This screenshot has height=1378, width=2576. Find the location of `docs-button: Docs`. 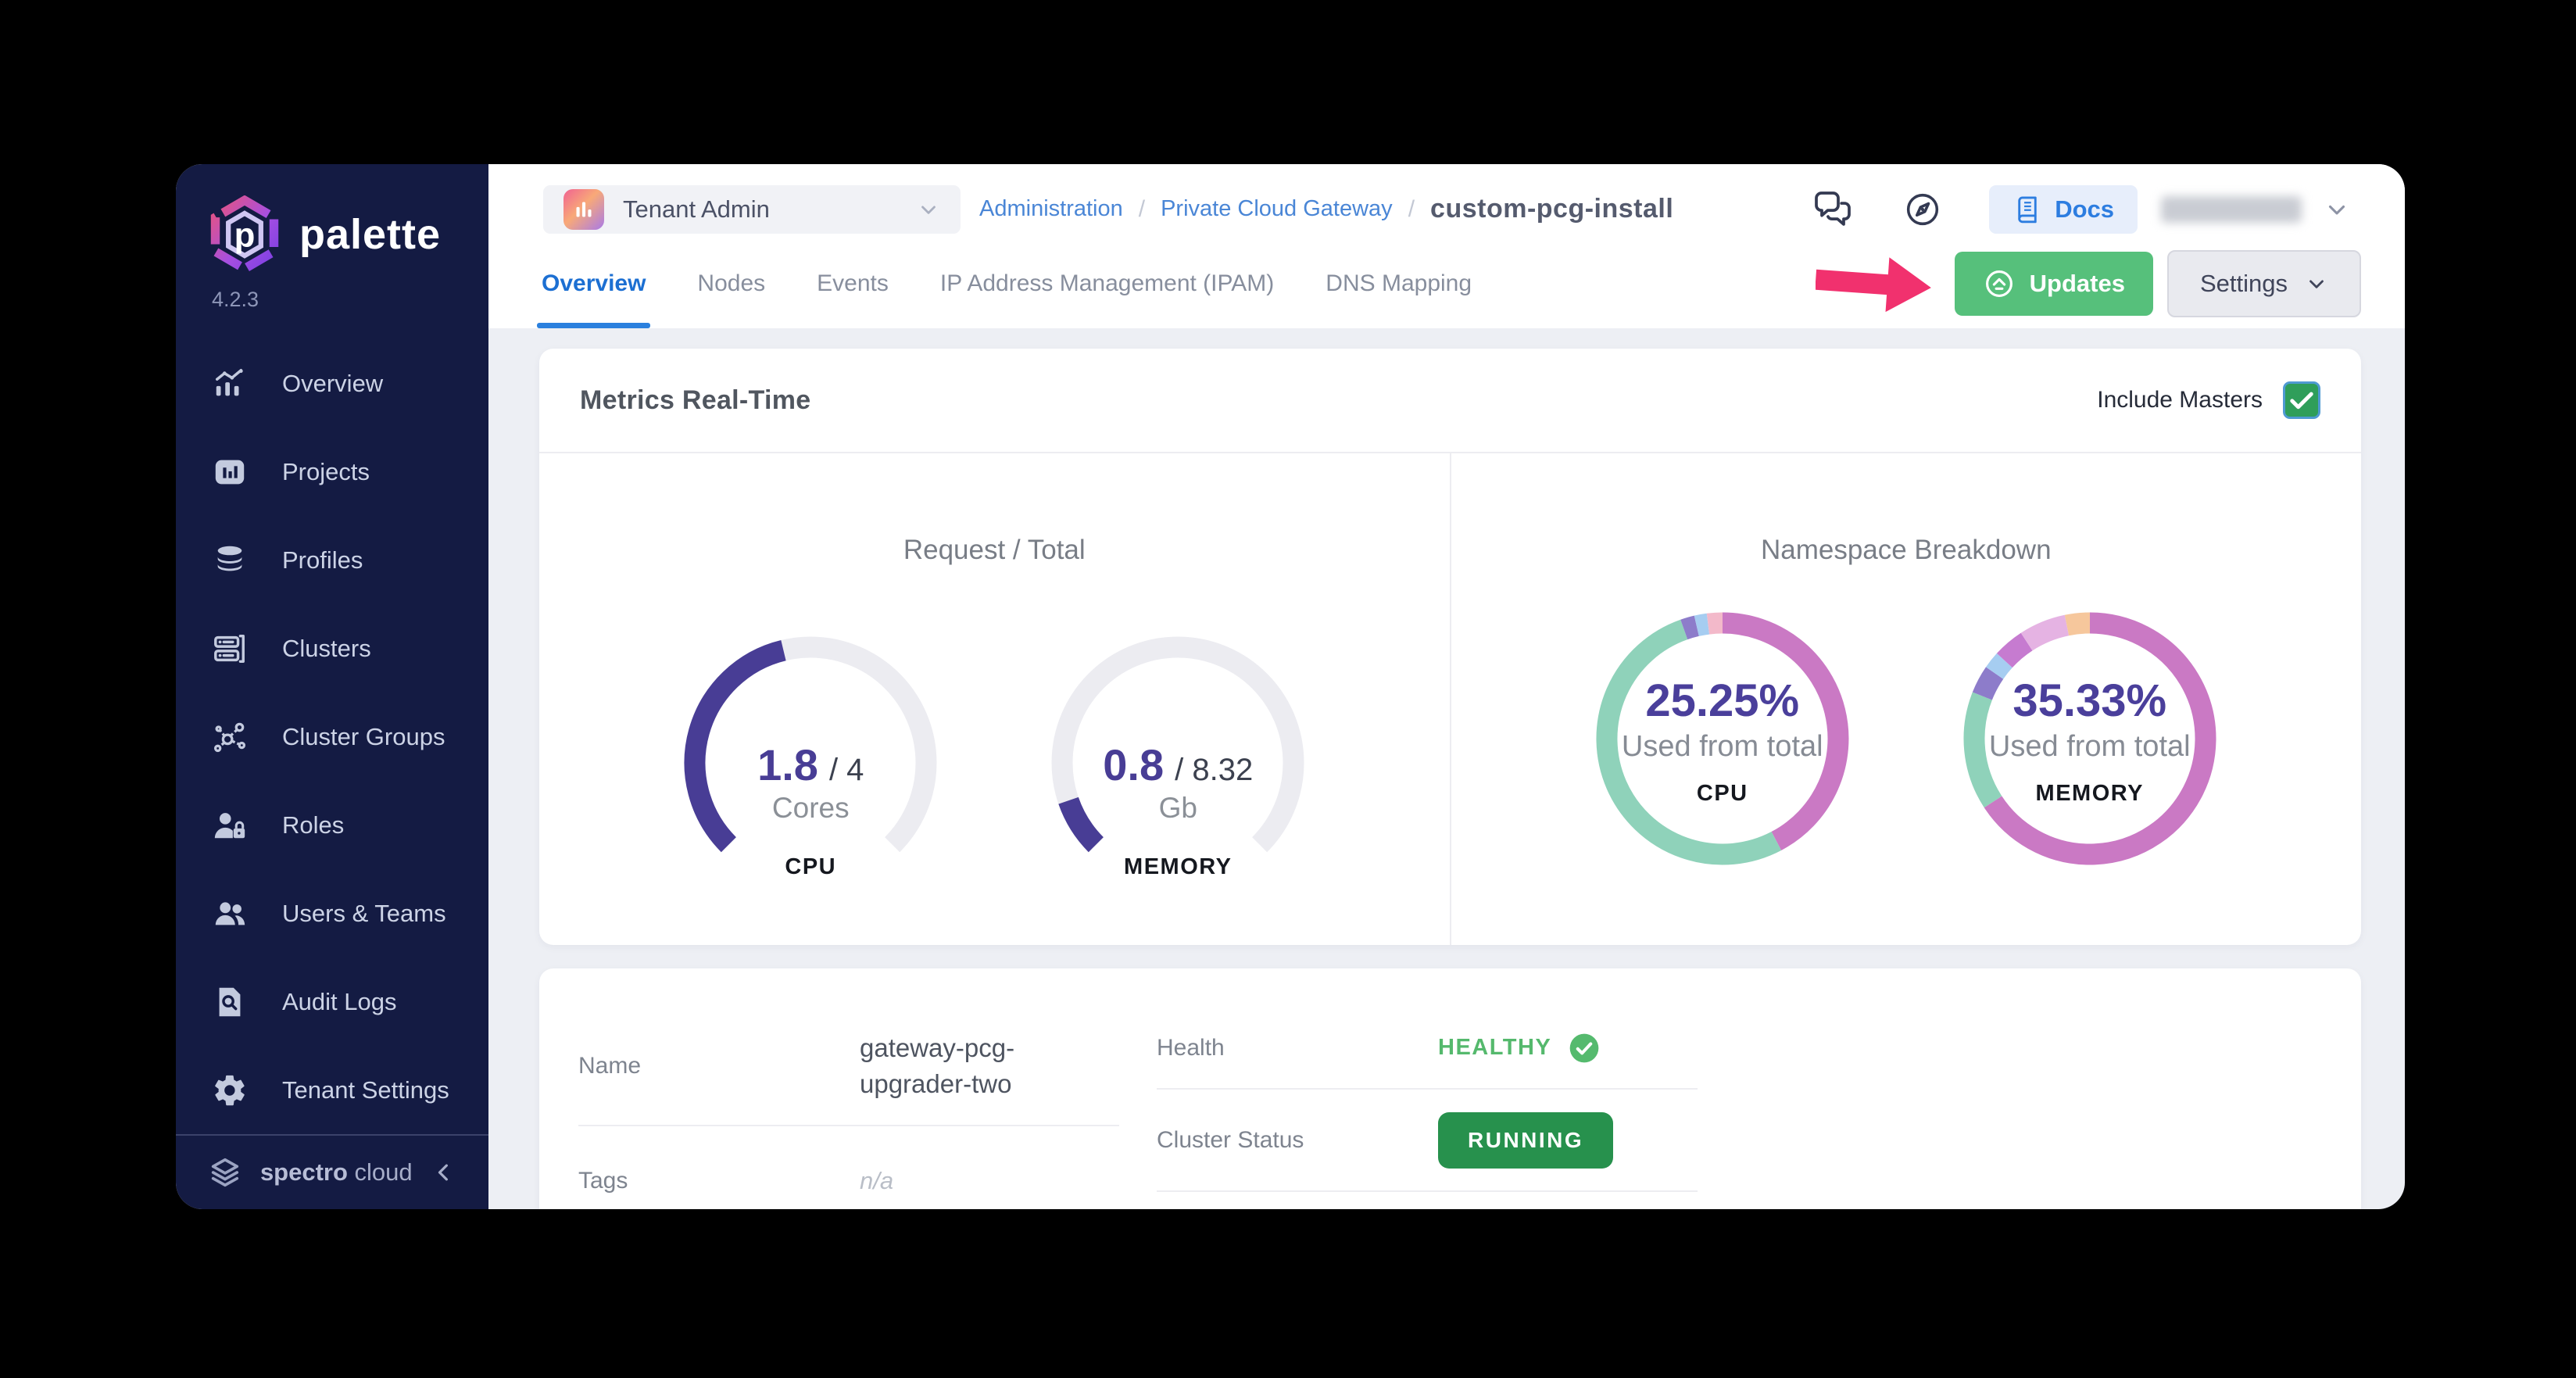

docs-button: Docs is located at coordinates (2063, 209).